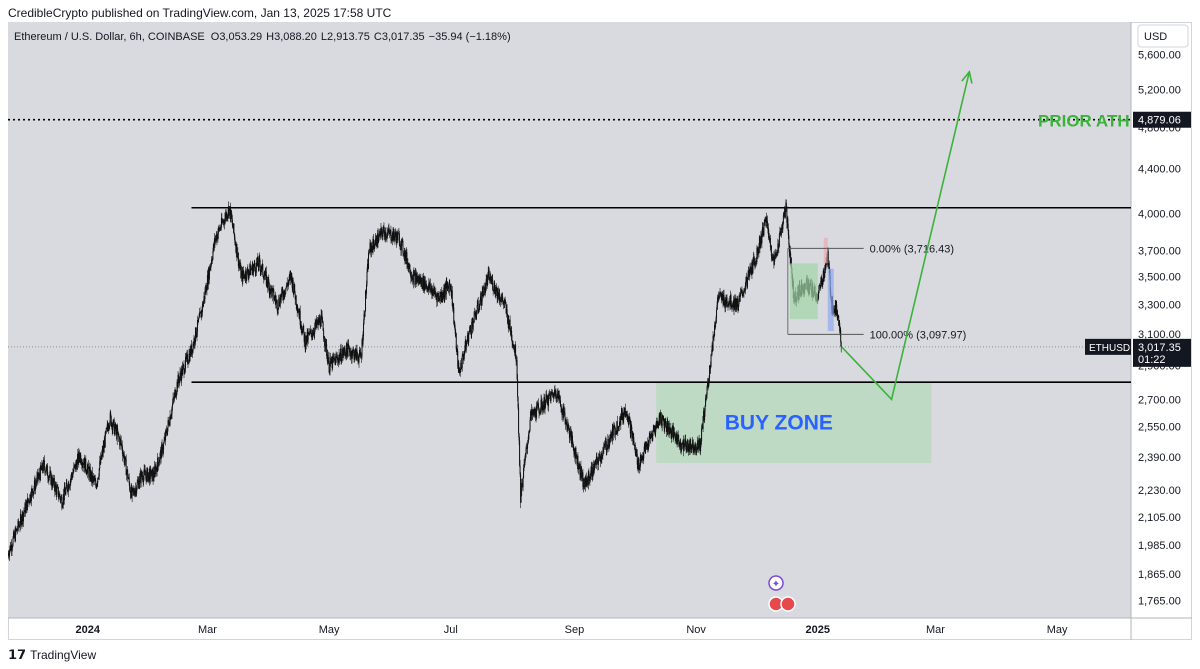  What do you see at coordinates (782, 593) in the screenshot?
I see `indicator-icons: ✦` at bounding box center [782, 593].